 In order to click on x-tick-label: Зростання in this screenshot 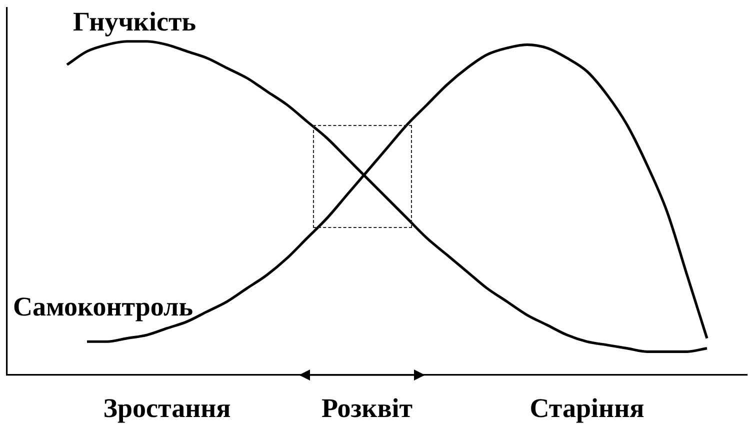, I will do `click(167, 408)`.